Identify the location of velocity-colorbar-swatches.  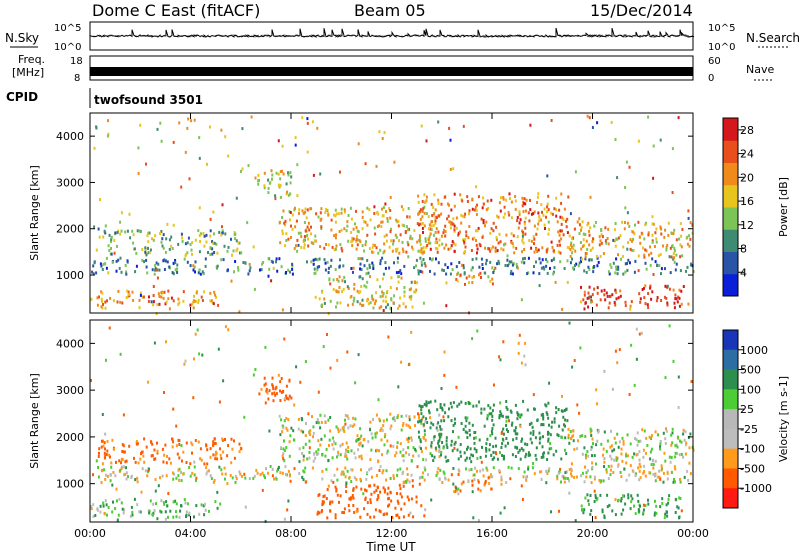
(730, 419).